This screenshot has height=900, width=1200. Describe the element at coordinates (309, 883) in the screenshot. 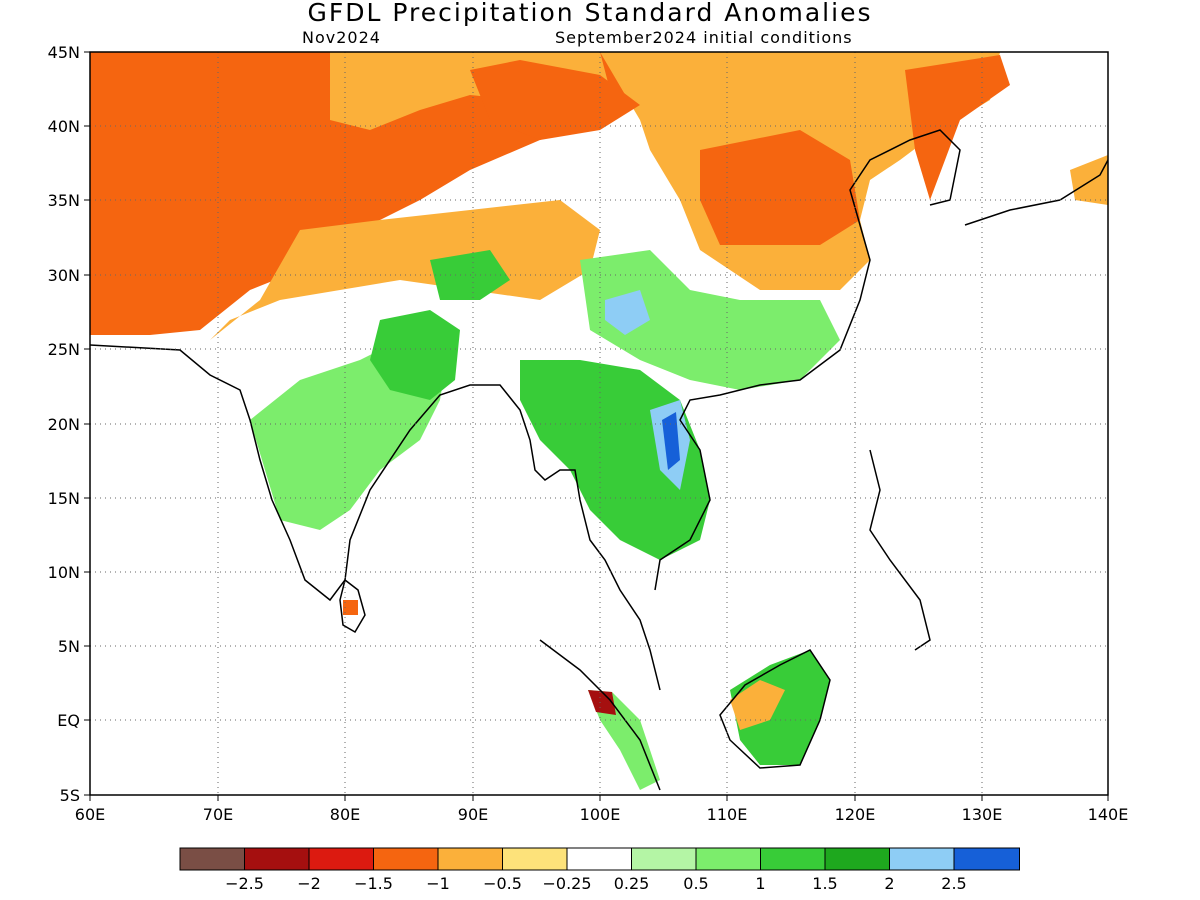

I see `colorbar-label: −2` at that location.